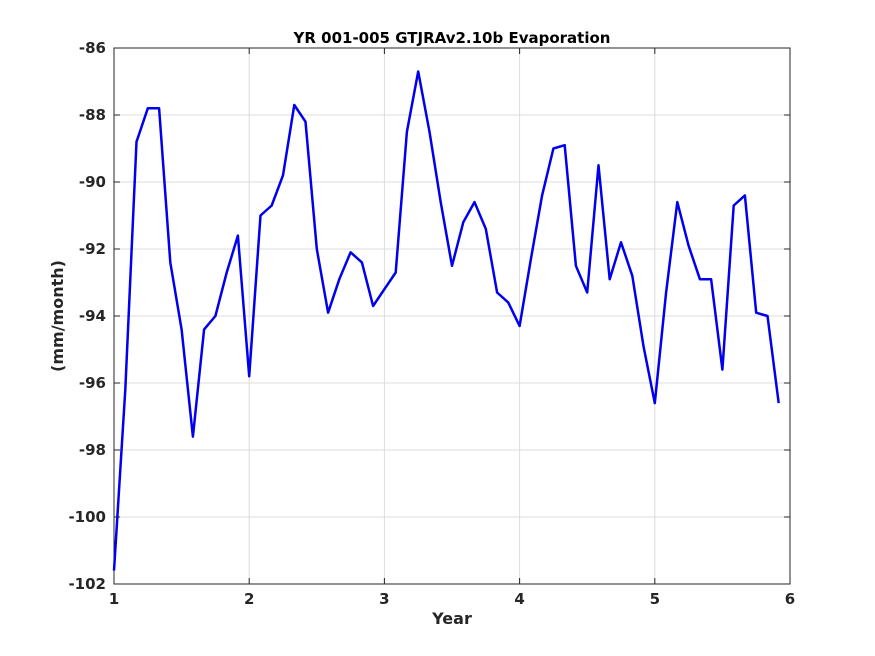 This screenshot has width=875, height=656. Describe the element at coordinates (57, 316) in the screenshot. I see `y-axis-label: (mm/month)` at that location.